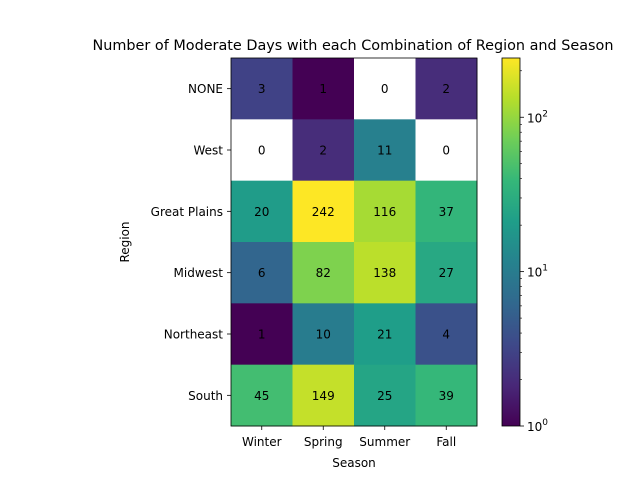  I want to click on x-tick-label: Winter, so click(262, 442).